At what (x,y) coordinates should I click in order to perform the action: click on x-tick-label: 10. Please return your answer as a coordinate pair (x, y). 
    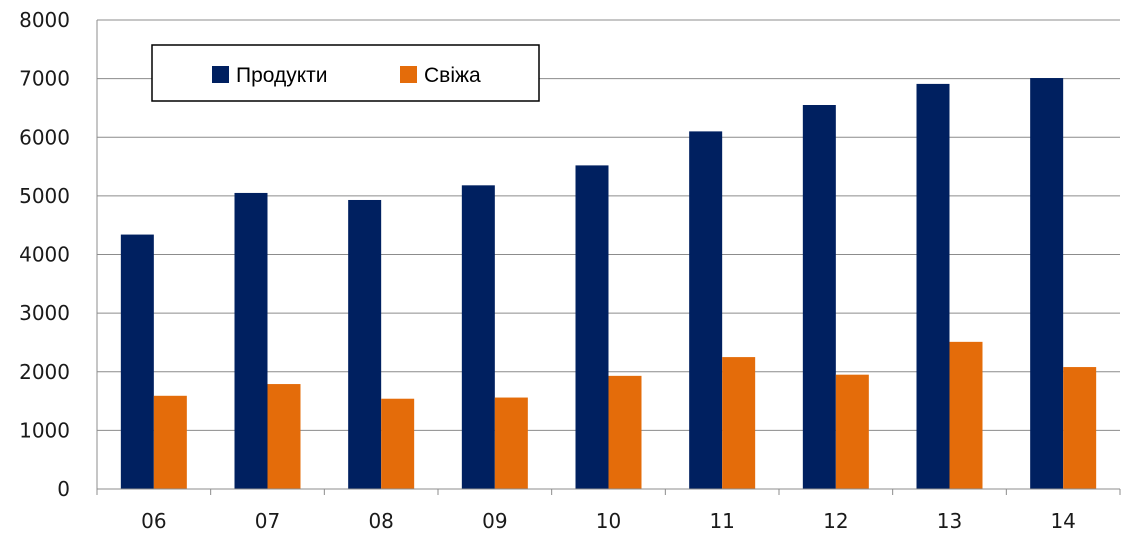
    Looking at the image, I should click on (608, 521).